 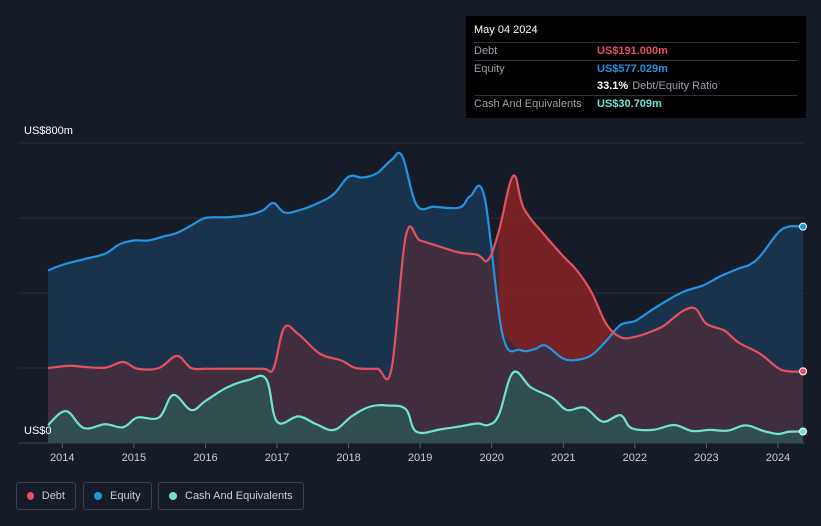 I want to click on tooltip-ratio-value: 33.1%, so click(x=613, y=86).